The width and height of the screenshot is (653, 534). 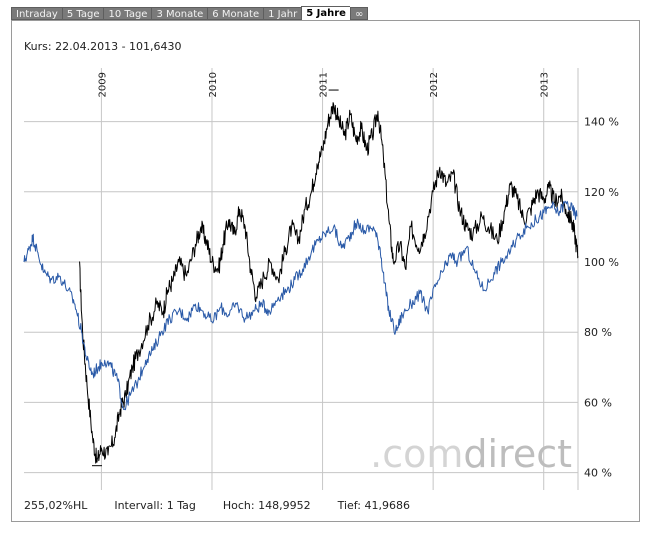 I want to click on y-tick-label-5: 140 %, so click(x=601, y=122).